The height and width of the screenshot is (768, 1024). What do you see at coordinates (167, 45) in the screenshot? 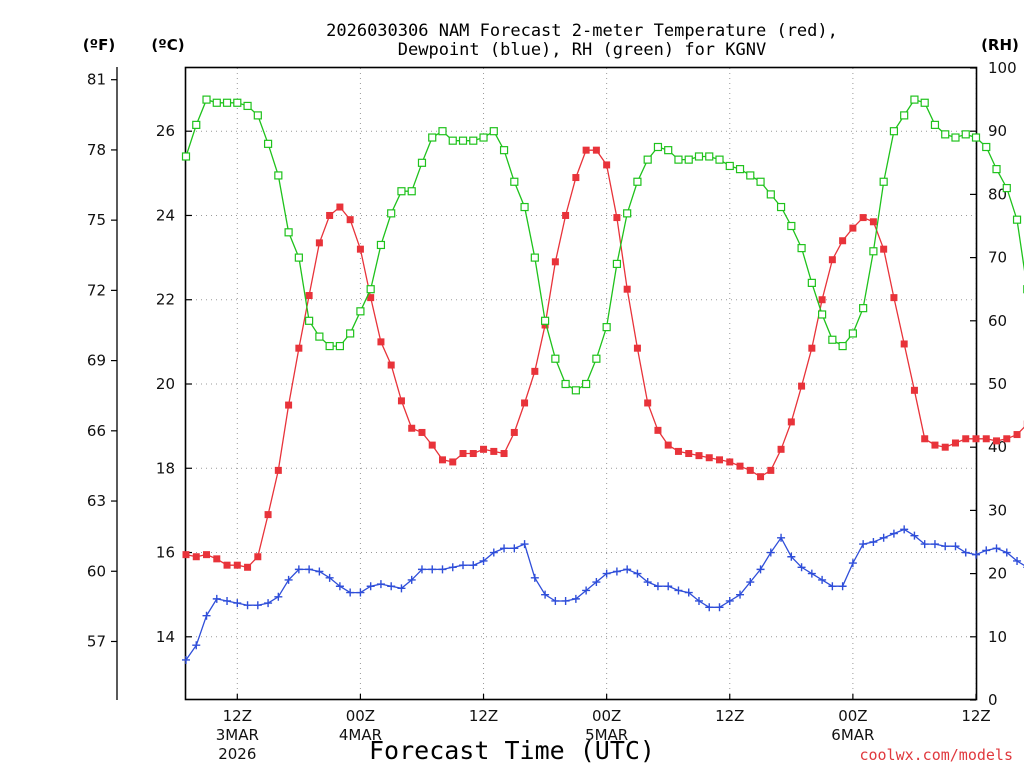
I see `celsius-unit-label: (ºC)` at bounding box center [167, 45].